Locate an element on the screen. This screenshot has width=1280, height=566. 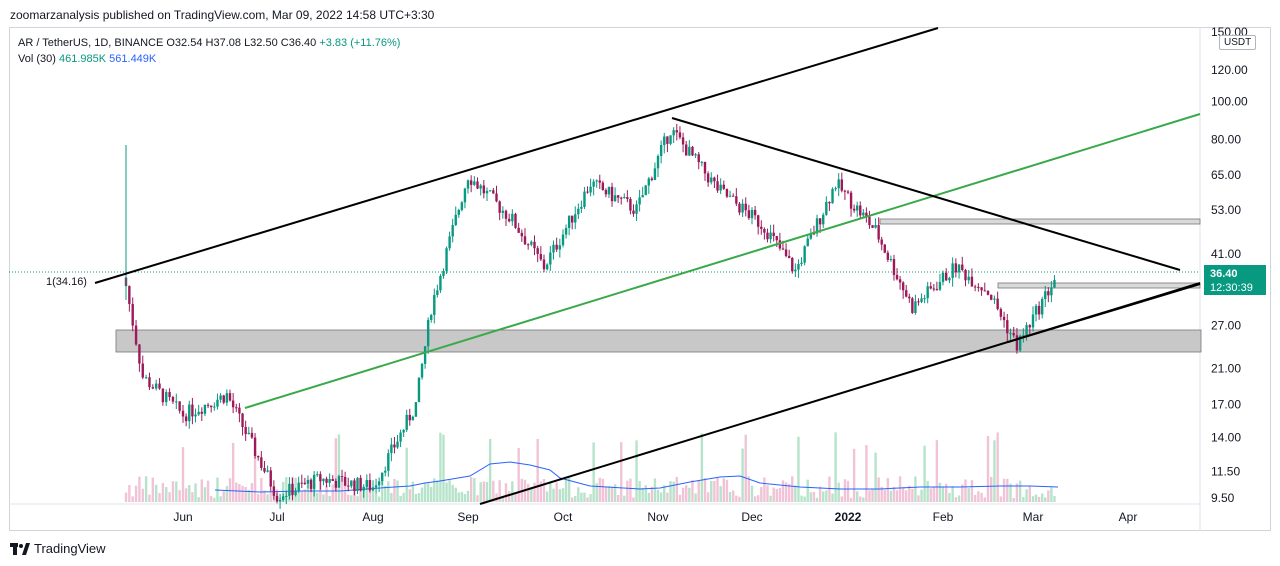
y-tick-label: 14.00 is located at coordinates (1226, 438).